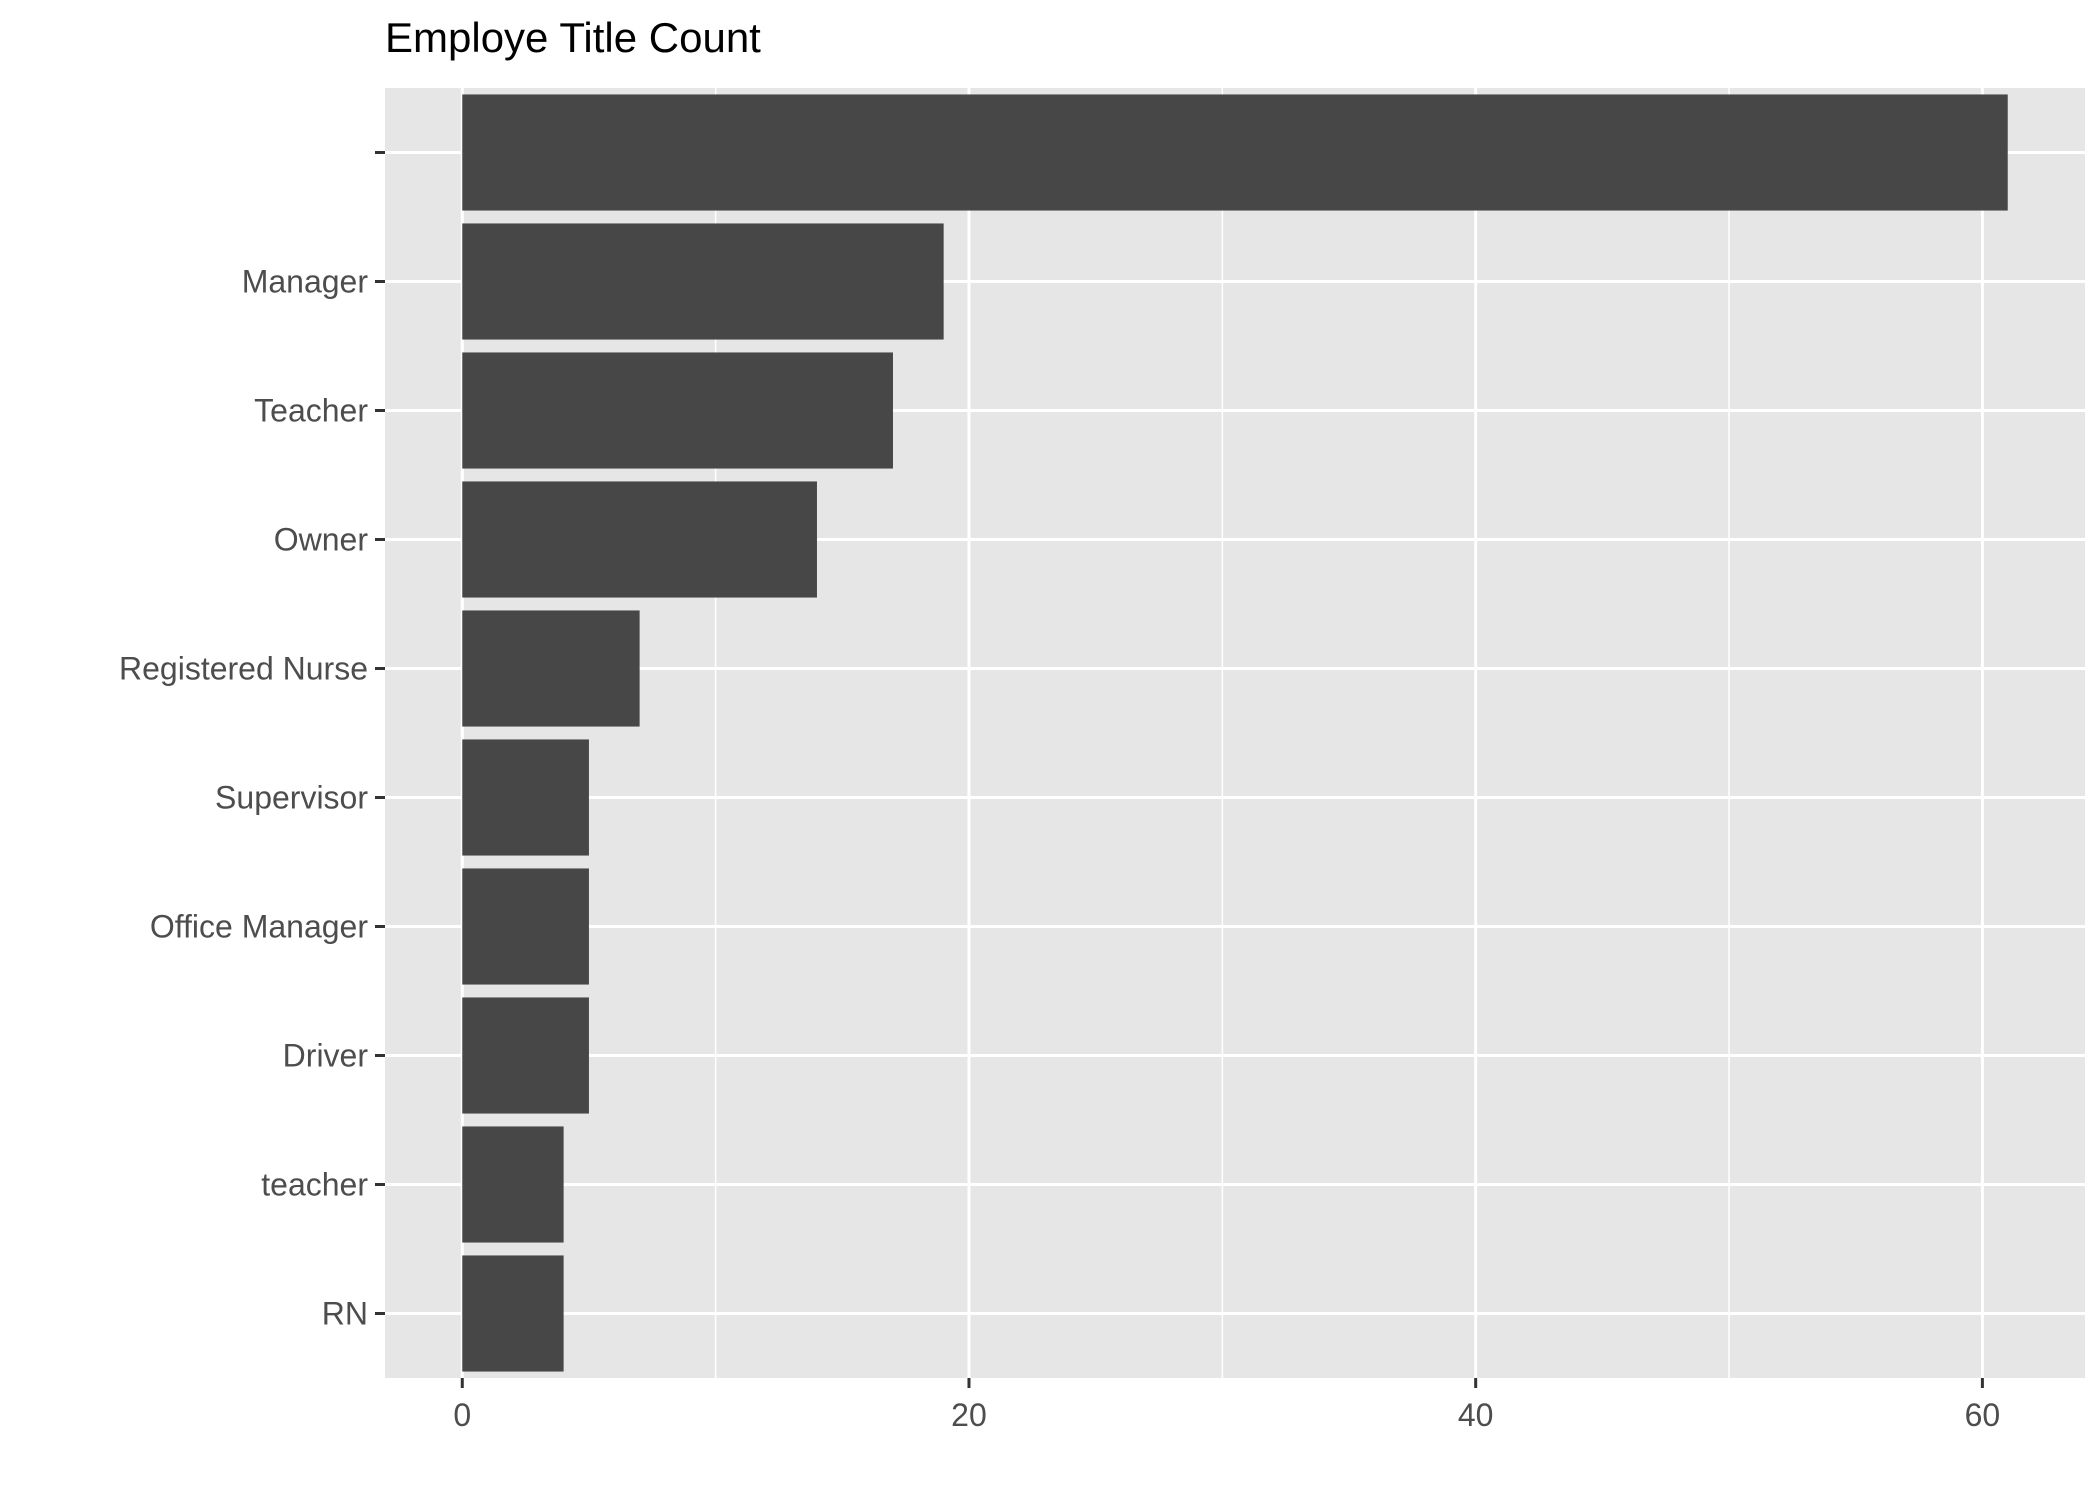 This screenshot has height=1499, width=2099. What do you see at coordinates (321, 540) in the screenshot?
I see `y-tick-label: Owner` at bounding box center [321, 540].